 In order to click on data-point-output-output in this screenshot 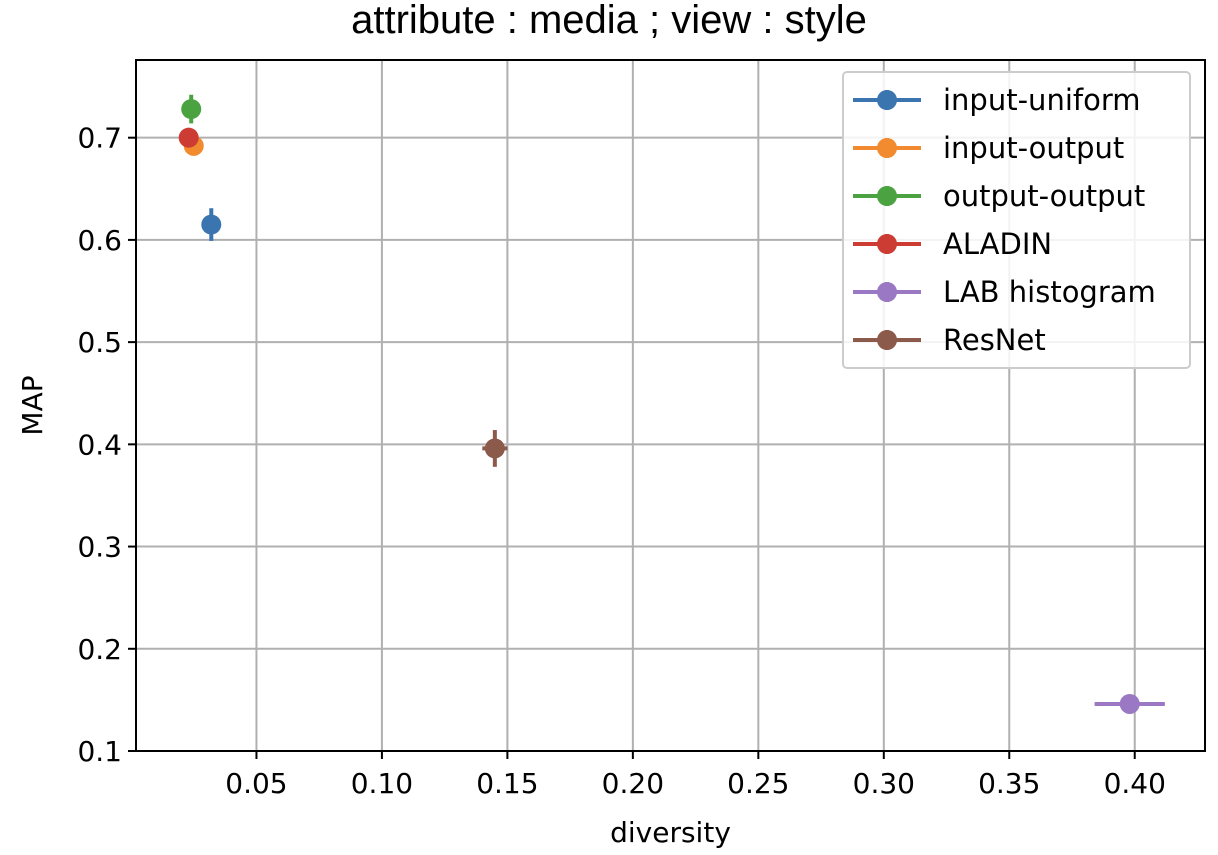, I will do `click(191, 109)`.